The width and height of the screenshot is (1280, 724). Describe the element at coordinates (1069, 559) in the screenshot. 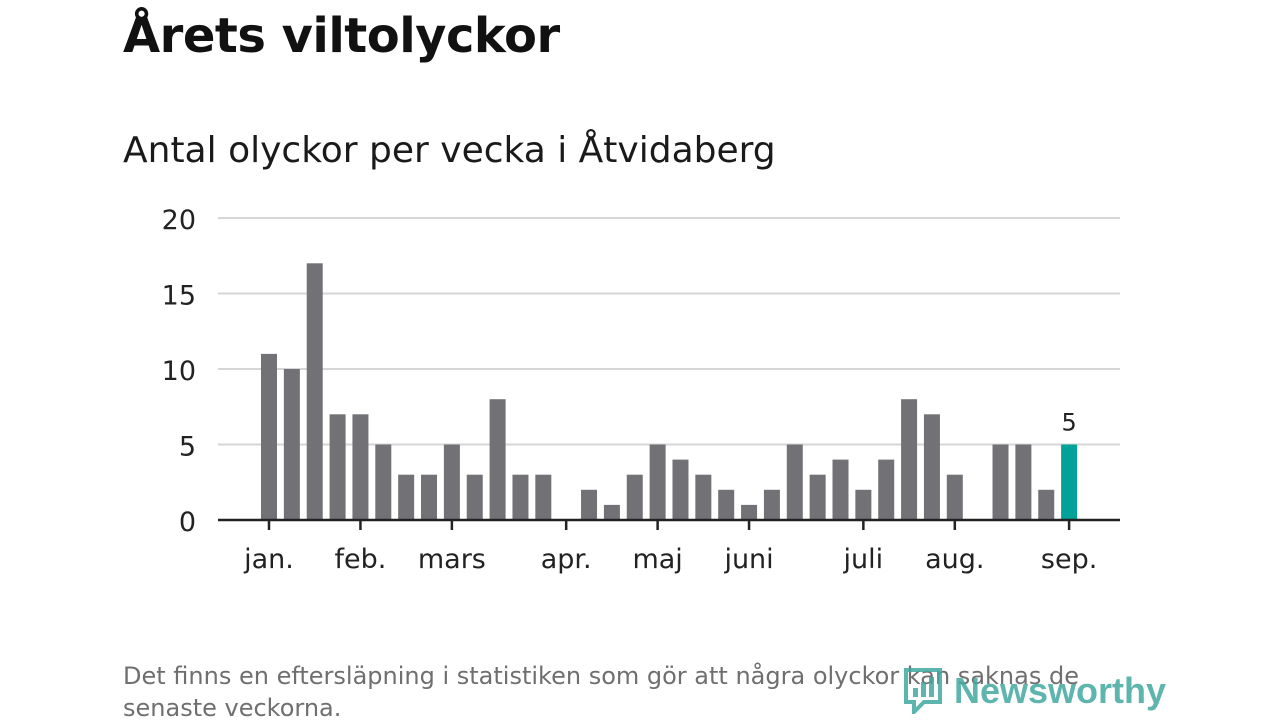

I see `x-tick-label: sep.` at that location.